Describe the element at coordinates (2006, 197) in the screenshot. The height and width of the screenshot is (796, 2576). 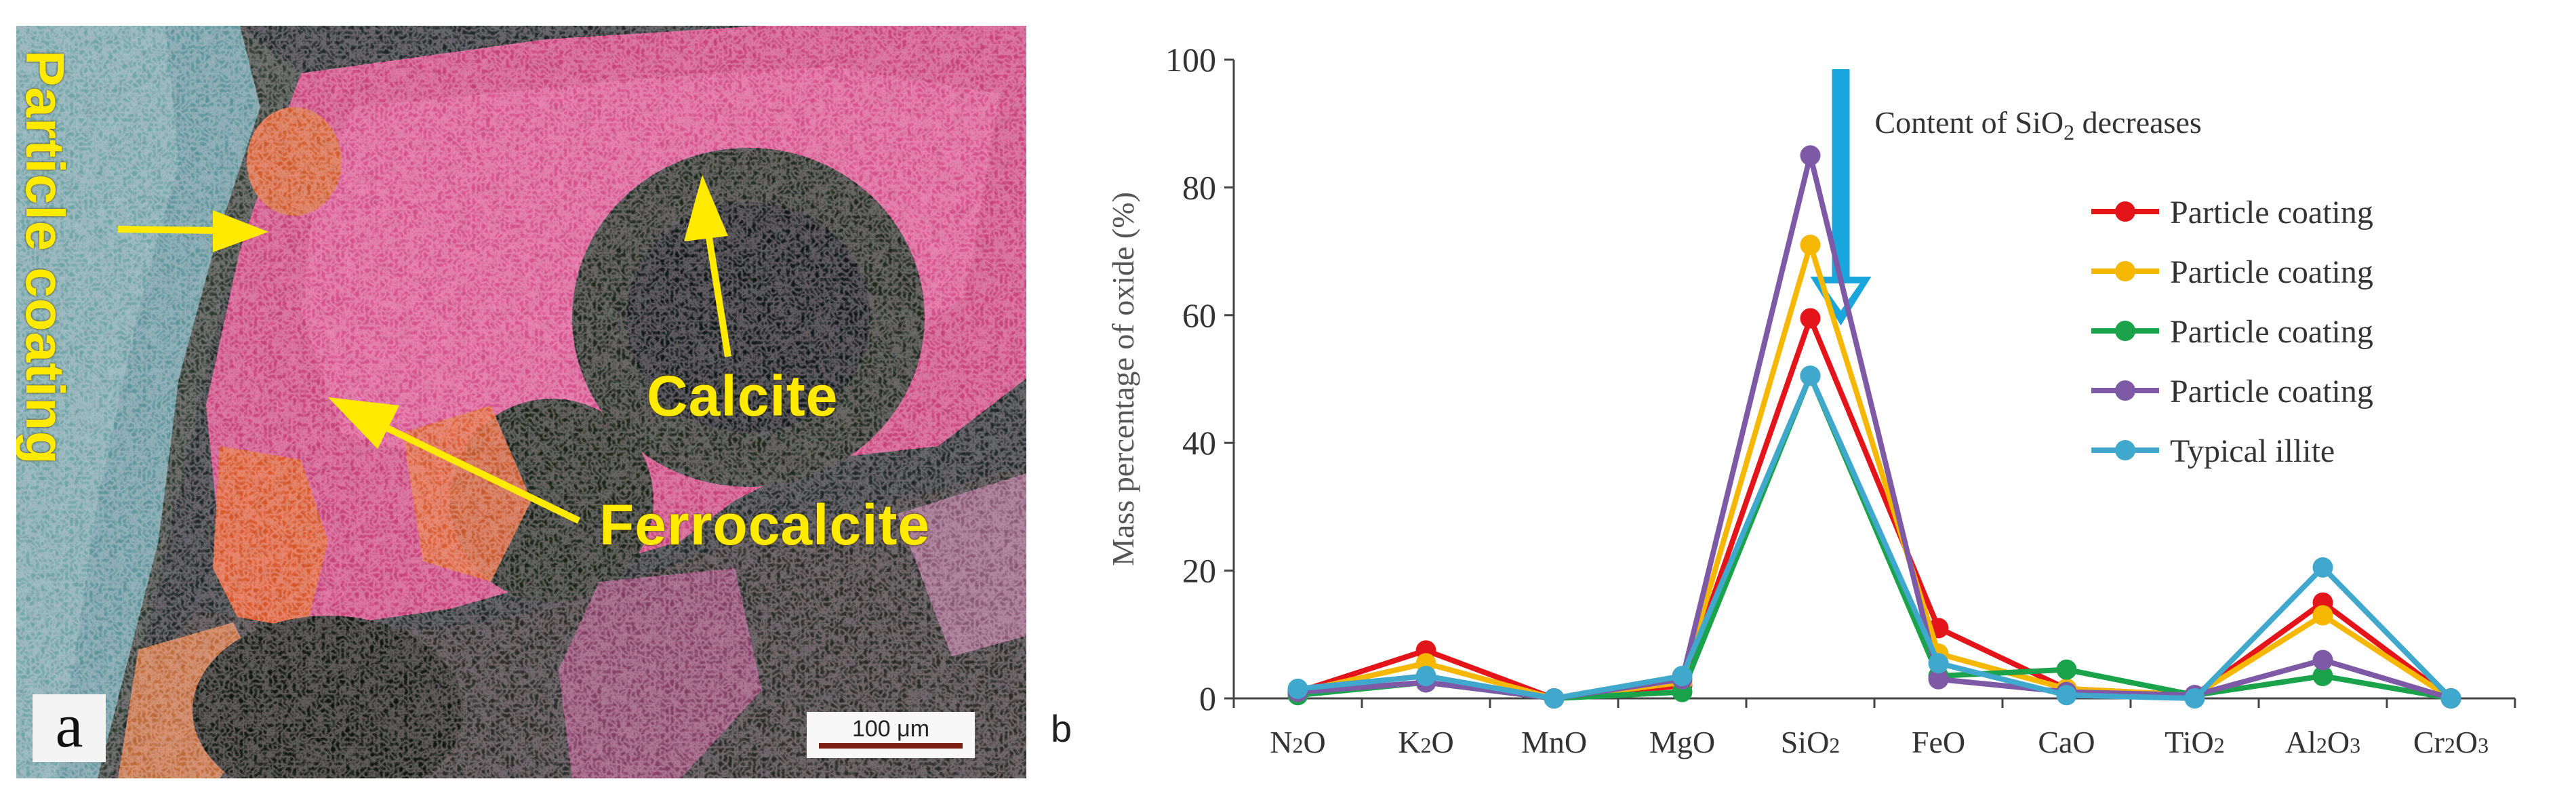
I see `sio2-annotation: Content of SiO2 decreases` at that location.